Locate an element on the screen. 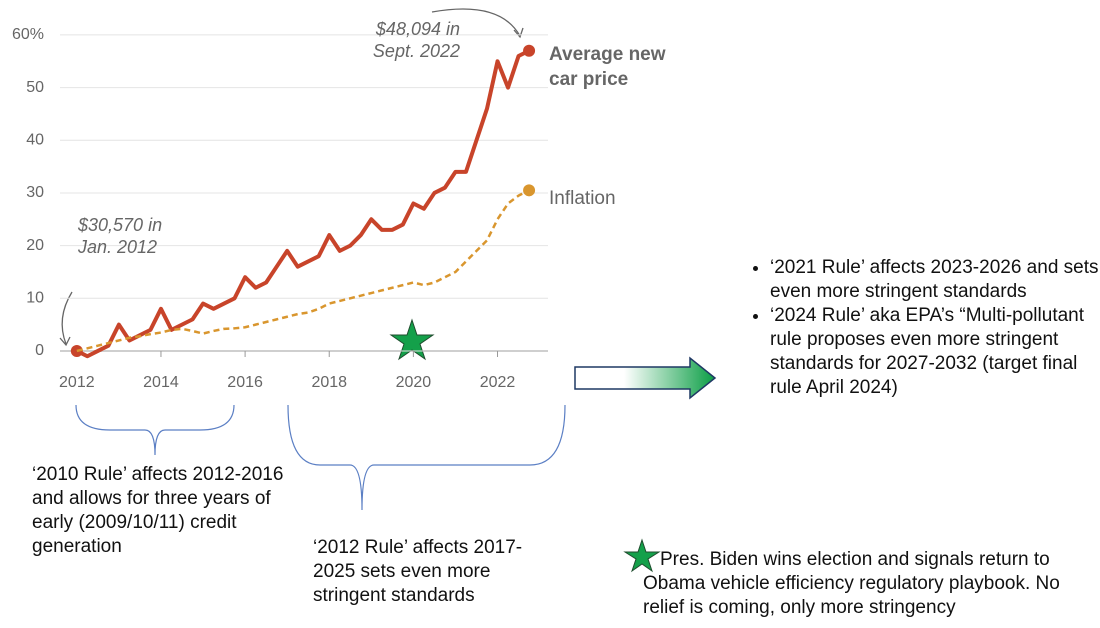 The width and height of the screenshot is (1100, 628). series-line is located at coordinates (303, 271).